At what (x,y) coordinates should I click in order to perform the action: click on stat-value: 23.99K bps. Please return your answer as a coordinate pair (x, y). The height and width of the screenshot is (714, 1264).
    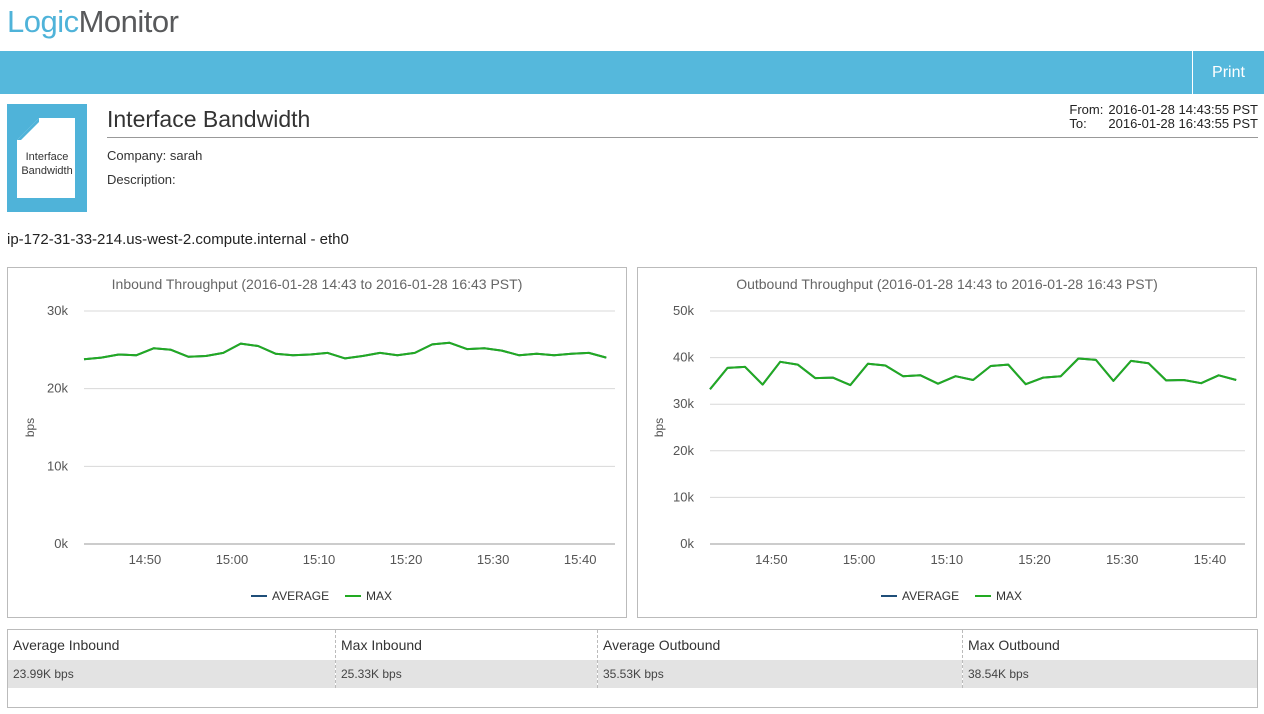
    Looking at the image, I should click on (171, 674).